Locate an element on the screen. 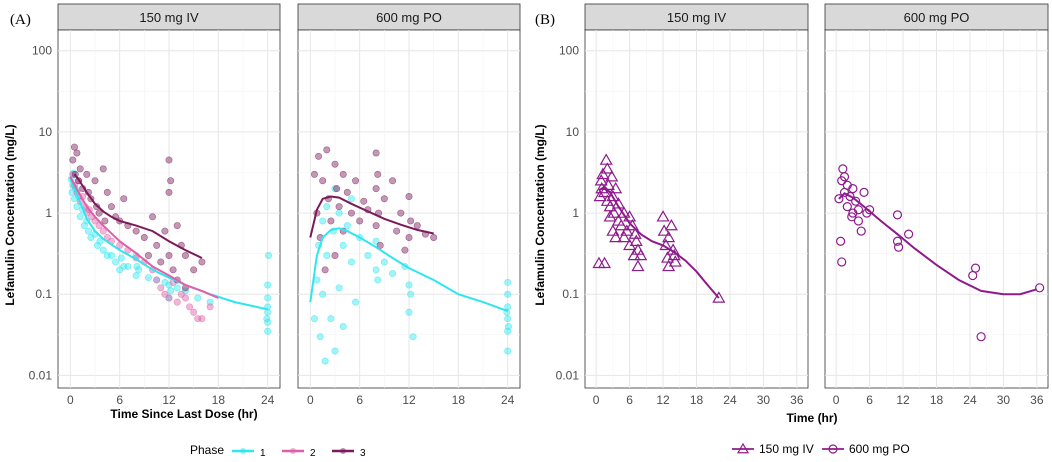 The image size is (1052, 462). panel-b-y-ticks: 0.01 0.1 1 10 100 is located at coordinates (568, 213).